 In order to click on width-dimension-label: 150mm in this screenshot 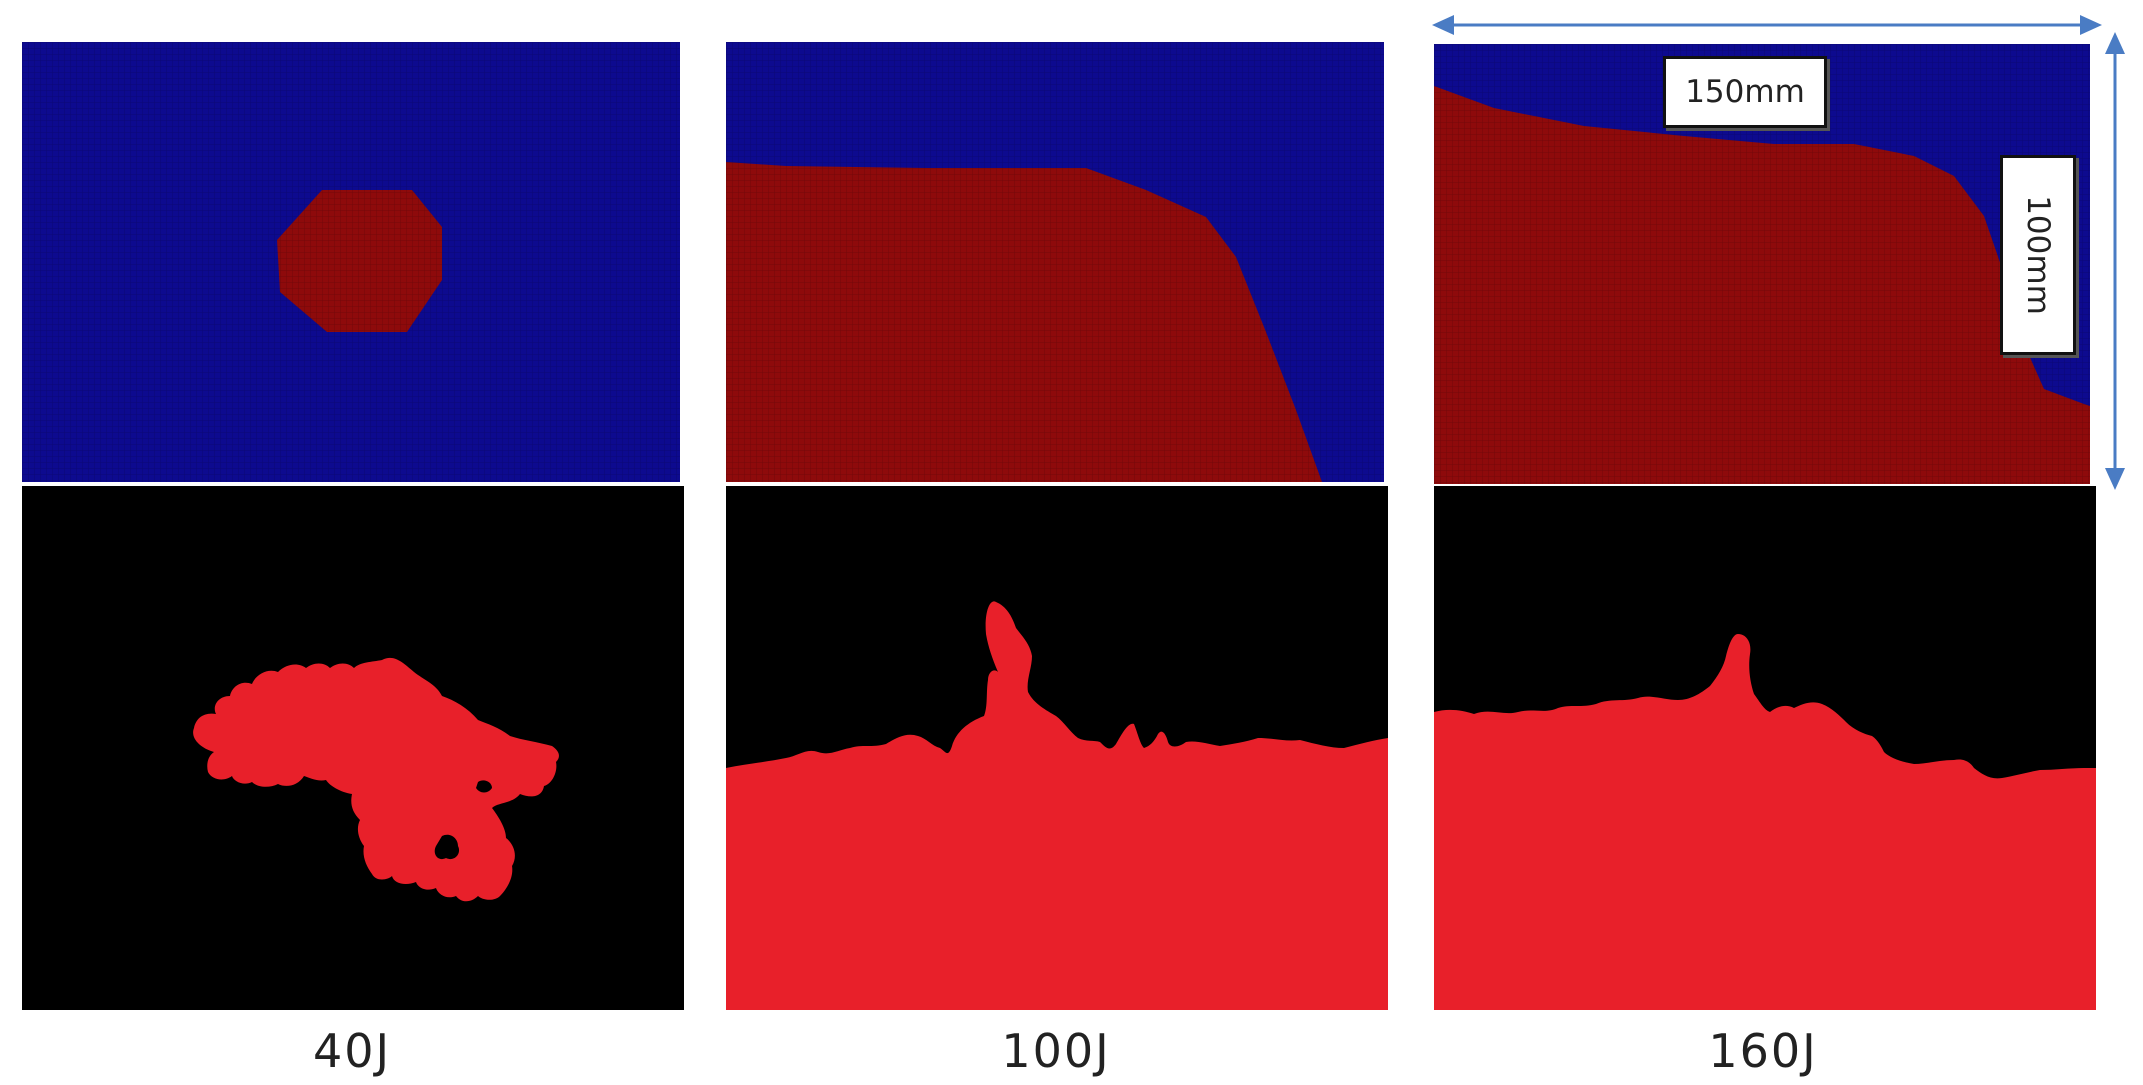, I will do `click(1745, 92)`.